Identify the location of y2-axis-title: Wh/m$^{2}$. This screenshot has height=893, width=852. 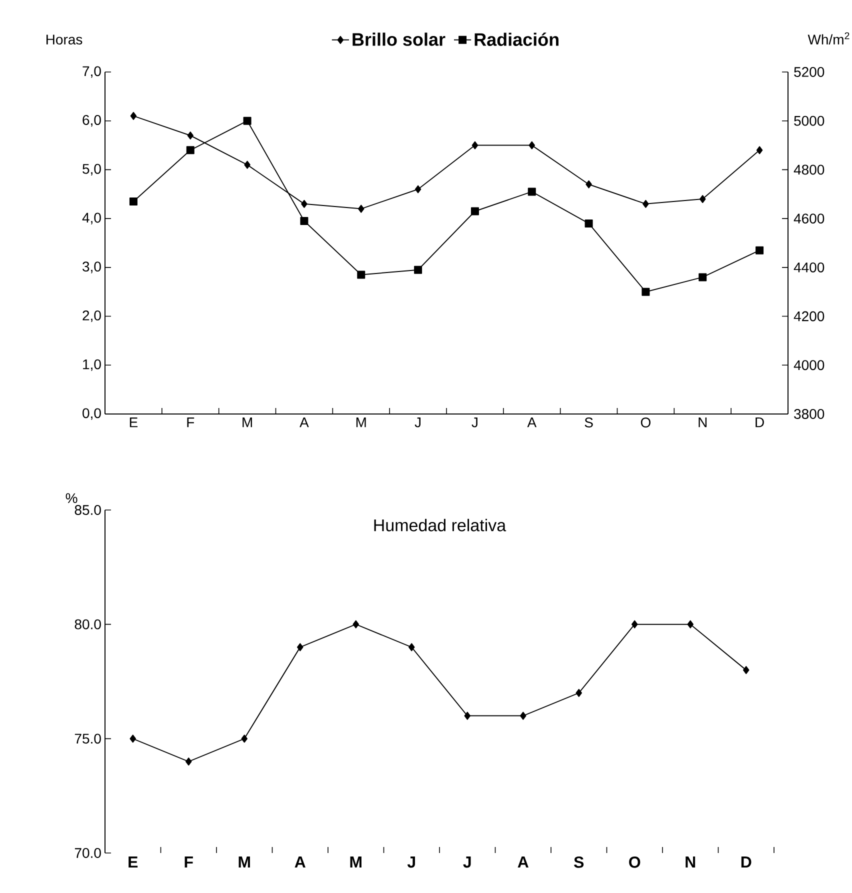
(829, 38).